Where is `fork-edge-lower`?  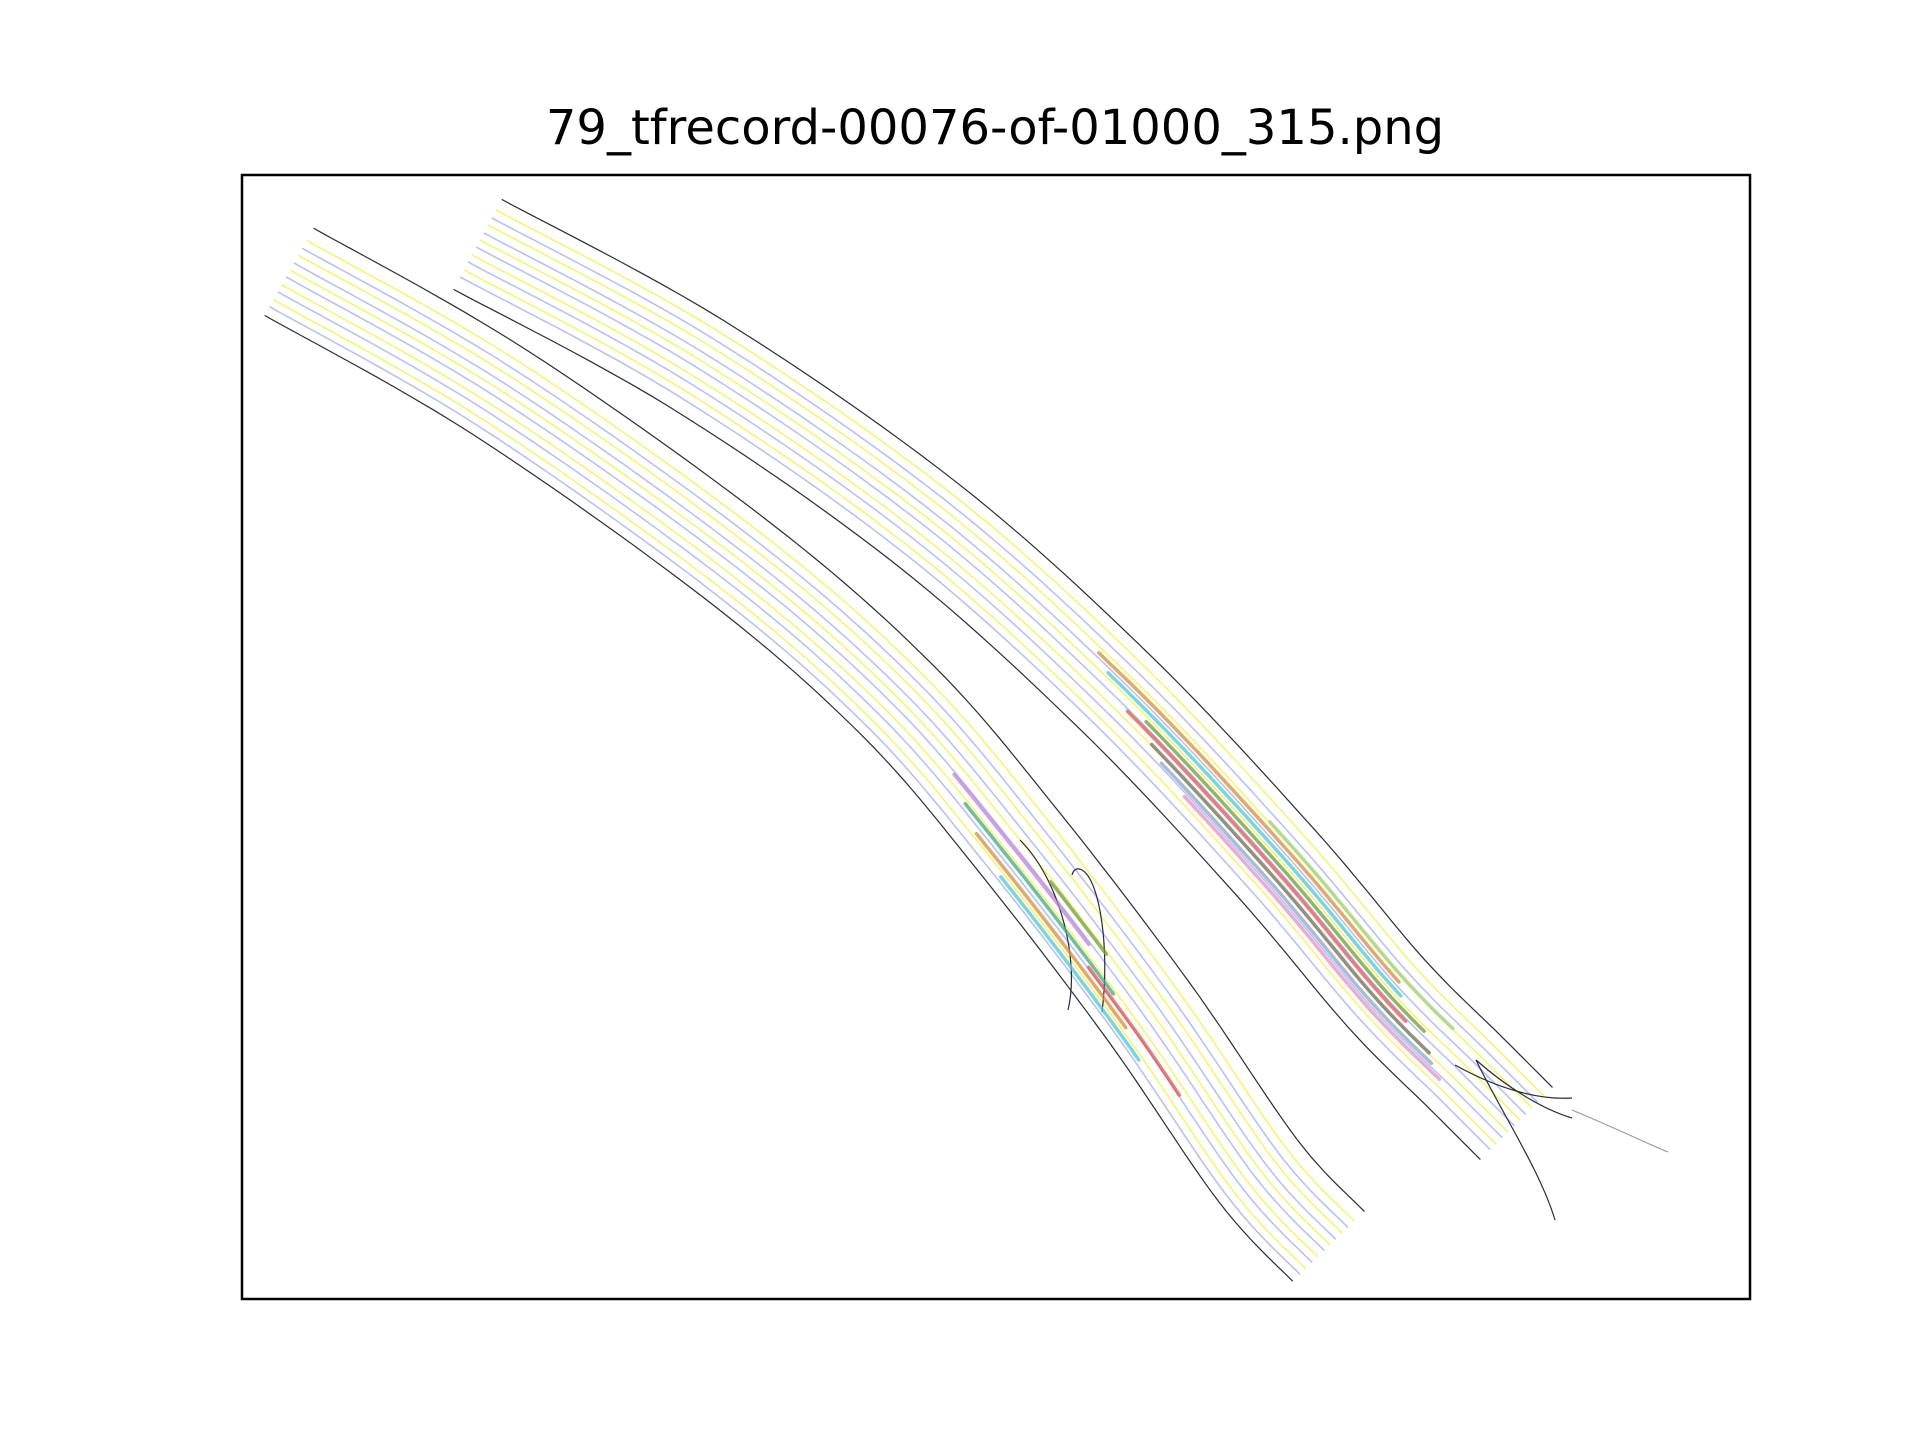
fork-edge-lower is located at coordinates (1524, 1089).